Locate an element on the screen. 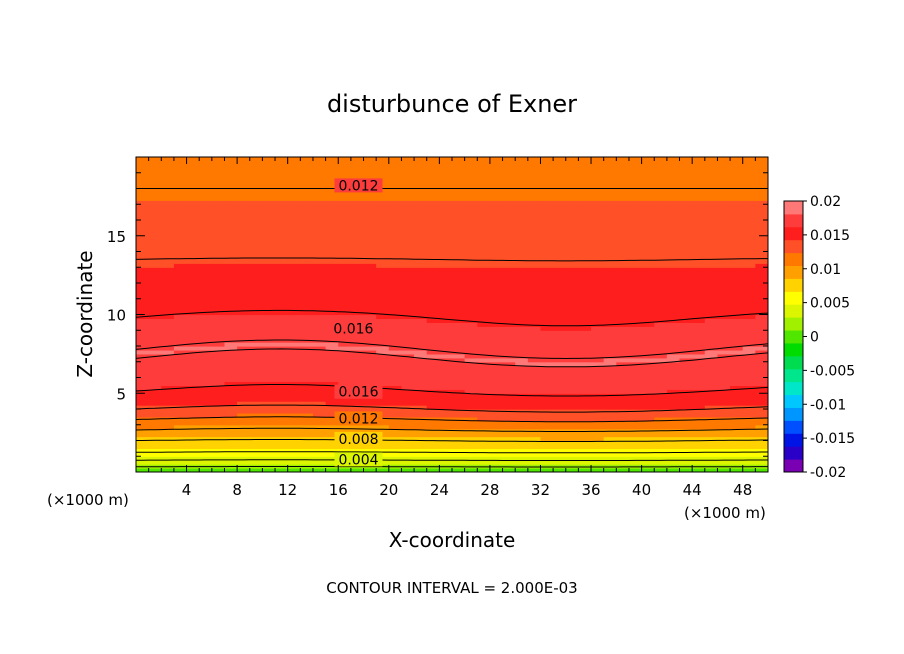  x-axis-label: X-coordinate is located at coordinates (452, 540).